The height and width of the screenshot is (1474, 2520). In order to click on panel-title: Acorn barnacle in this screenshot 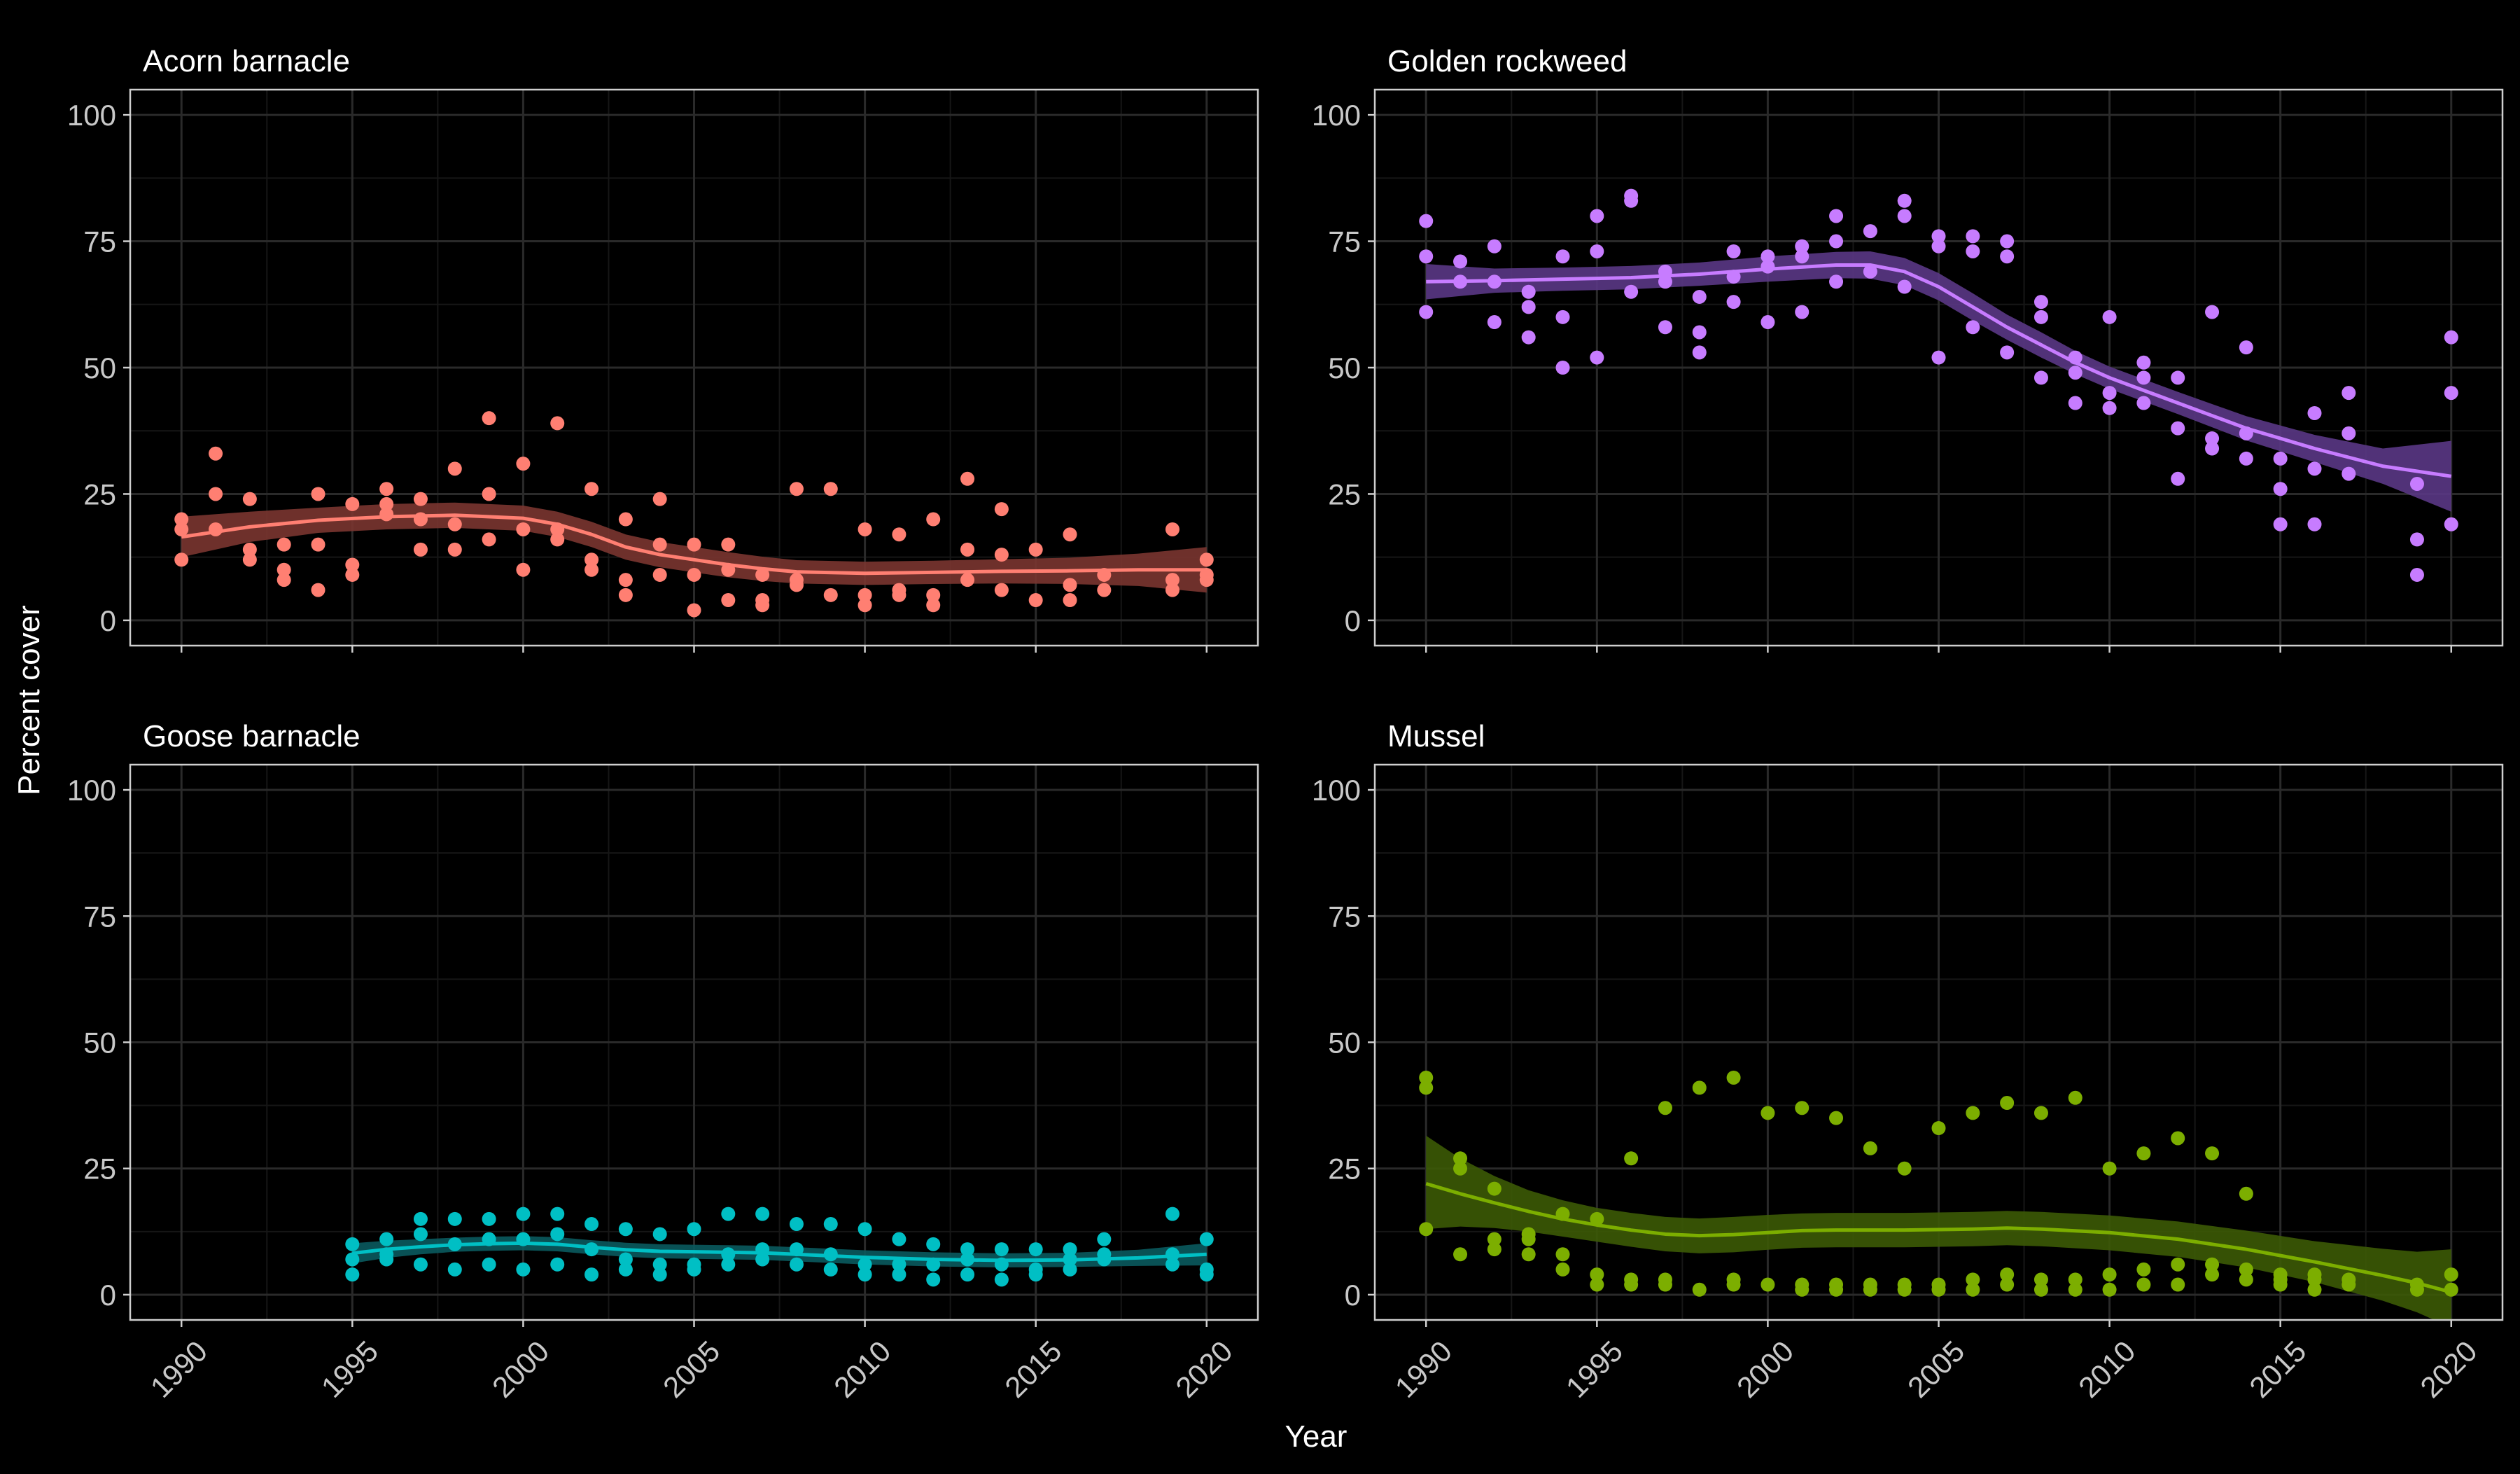, I will do `click(246, 61)`.